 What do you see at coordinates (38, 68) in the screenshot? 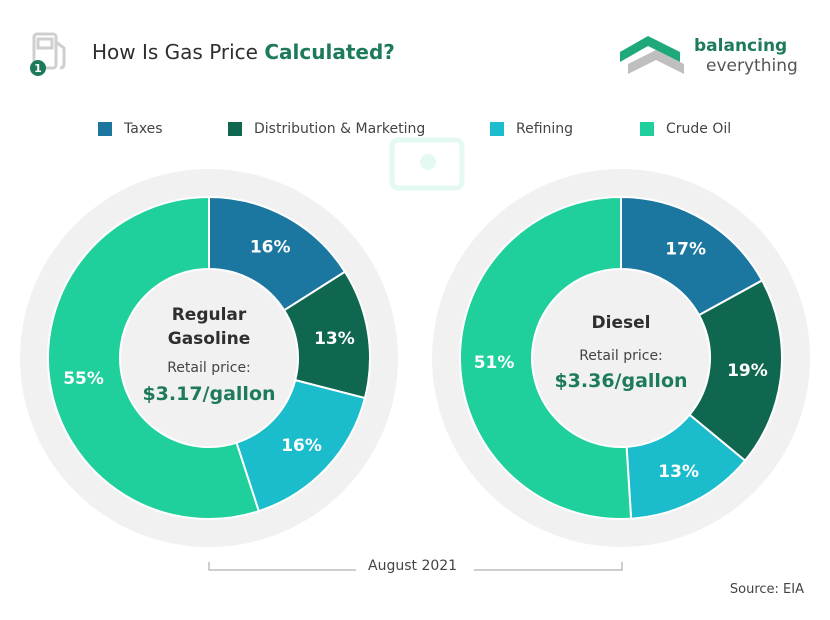
I see `svg-text: 1` at bounding box center [38, 68].